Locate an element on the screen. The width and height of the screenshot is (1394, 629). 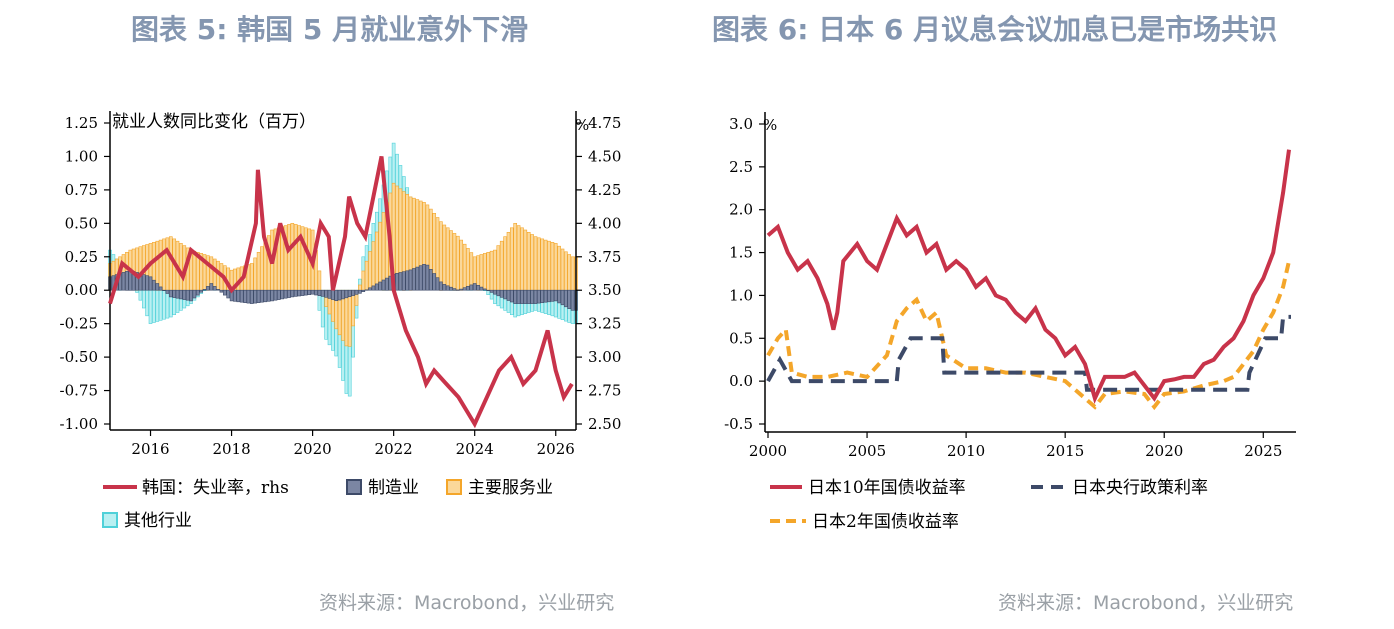
x-tick-label: 2024 is located at coordinates (475, 449).